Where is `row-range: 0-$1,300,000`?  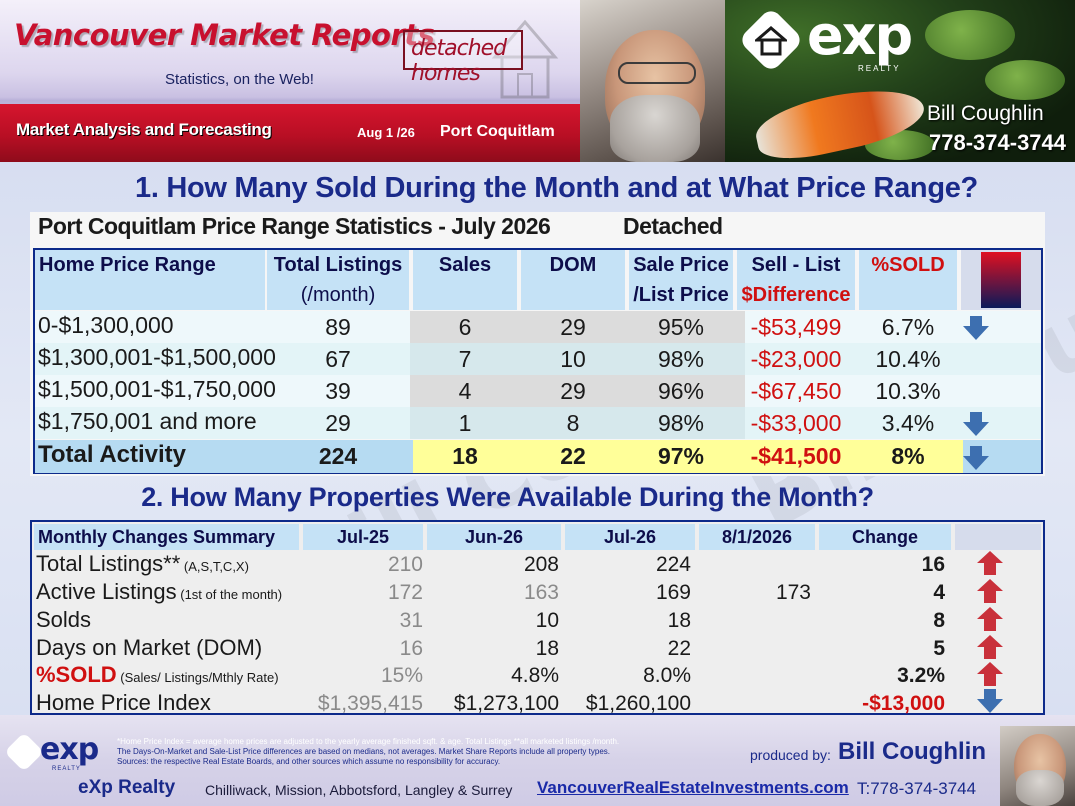 row-range: 0-$1,300,000 is located at coordinates (106, 325).